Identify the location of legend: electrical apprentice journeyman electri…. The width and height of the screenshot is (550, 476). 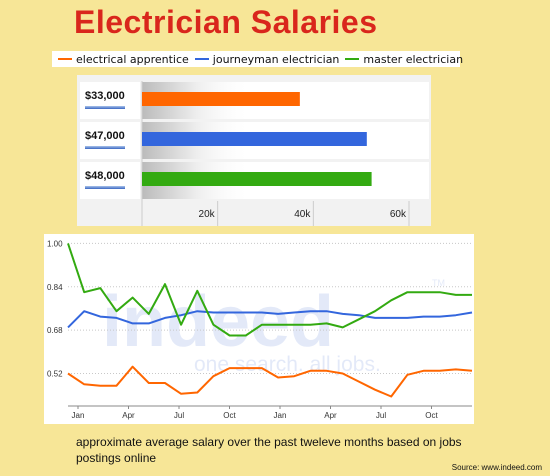
(257, 59).